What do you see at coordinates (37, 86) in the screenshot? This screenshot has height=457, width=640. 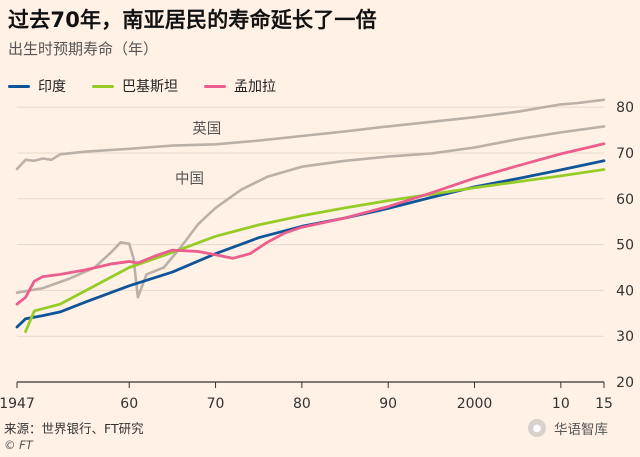 I see `legend-item-india: 印度` at bounding box center [37, 86].